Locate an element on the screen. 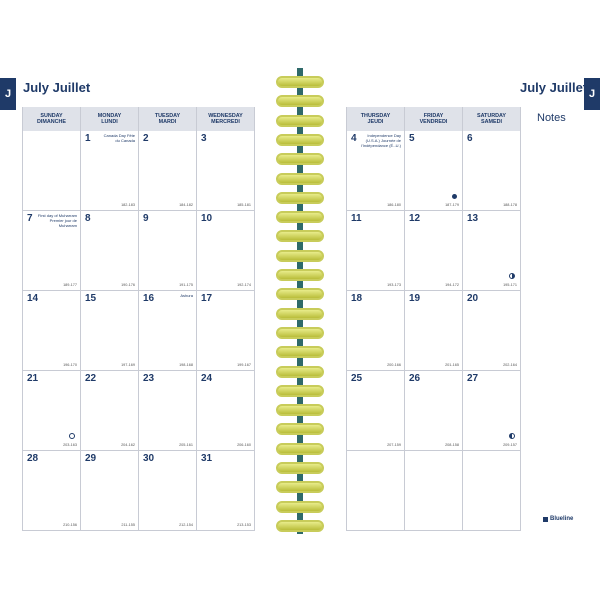 The image size is (600, 600). day-cell: 5 187-179 is located at coordinates (434, 171).